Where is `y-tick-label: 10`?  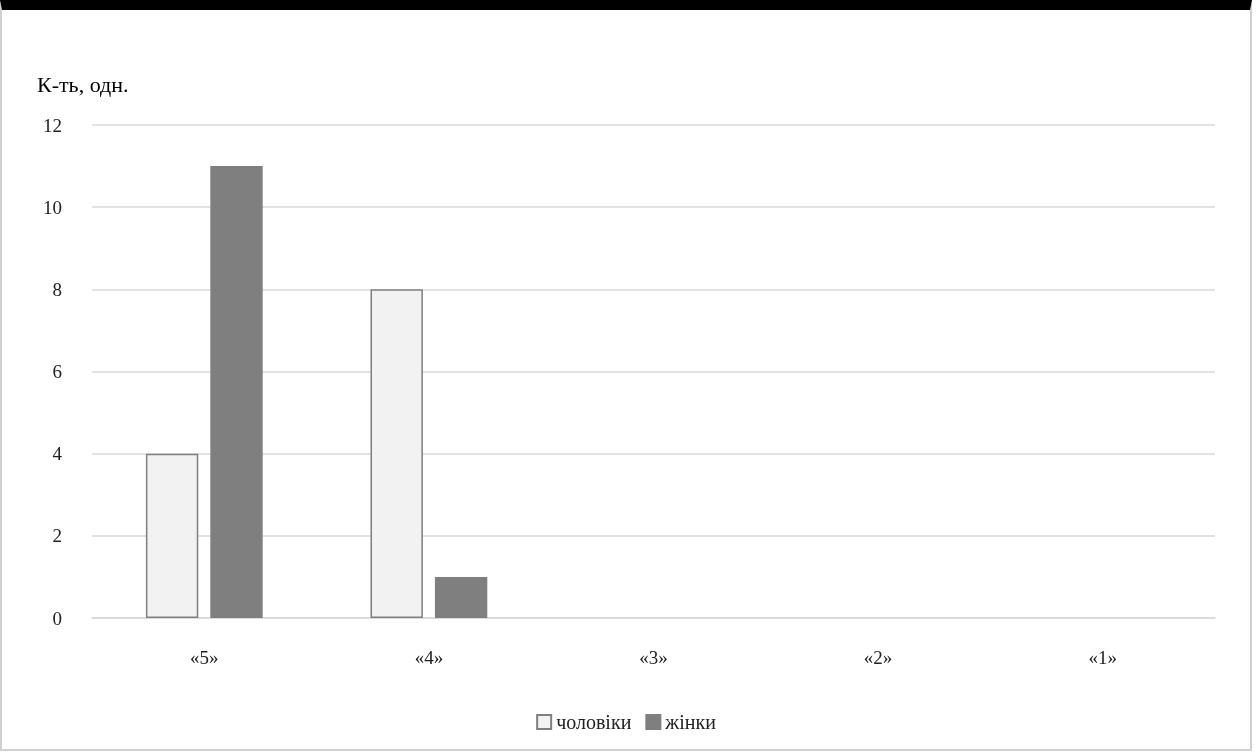 y-tick-label: 10 is located at coordinates (52, 207).